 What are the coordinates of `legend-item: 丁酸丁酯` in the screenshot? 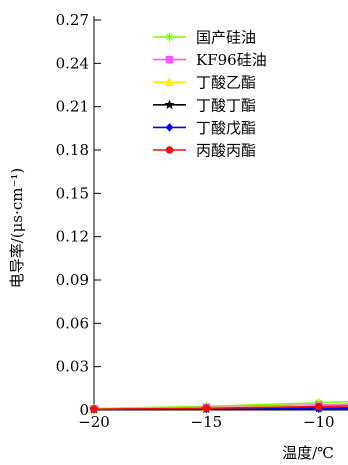 It's located at (204, 105).